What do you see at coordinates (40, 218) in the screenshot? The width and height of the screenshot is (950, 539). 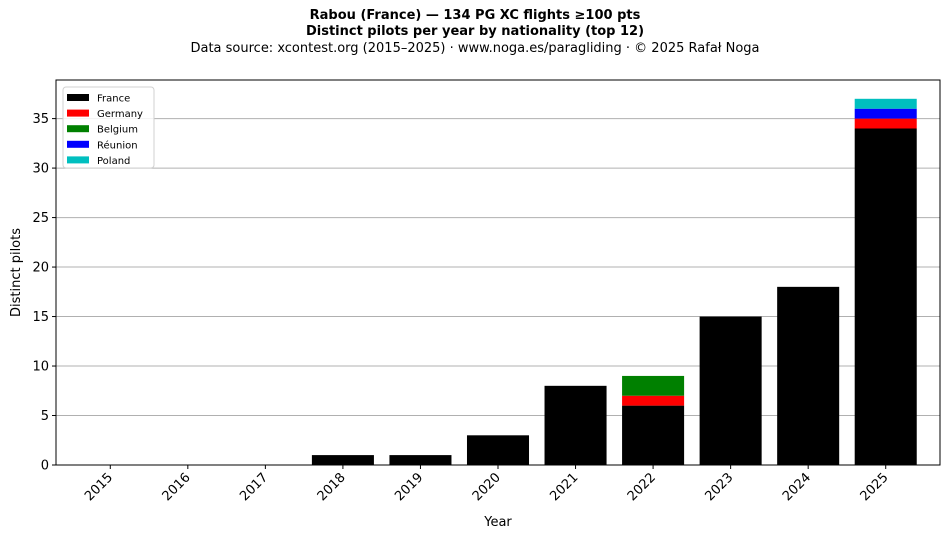 I see `y-tick-label: 25` at bounding box center [40, 218].